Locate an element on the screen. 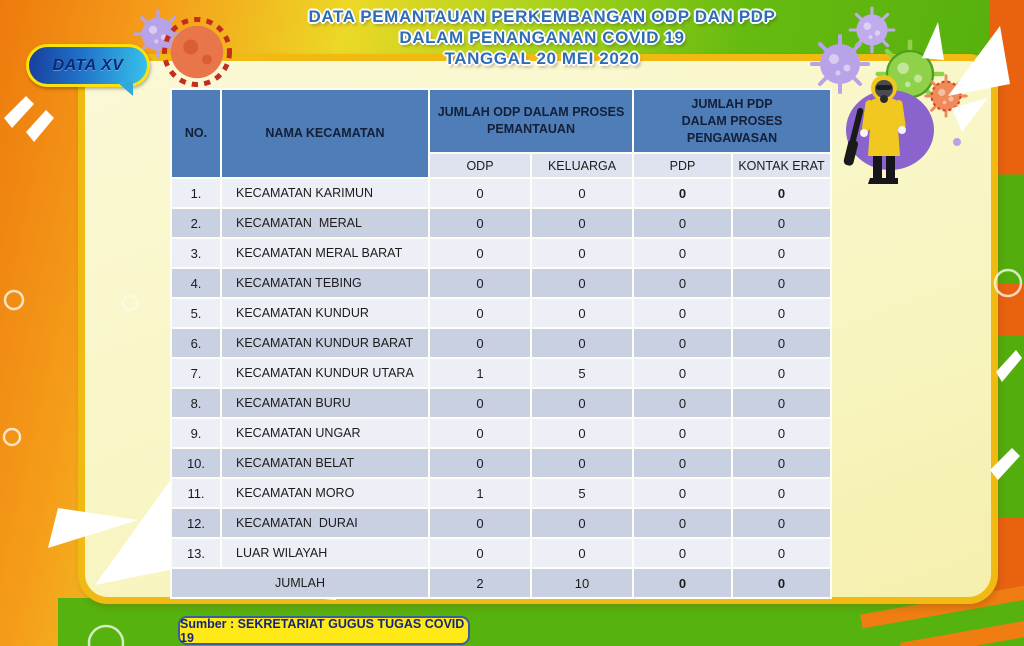  total-keluarga-value: 10 is located at coordinates (582, 583).